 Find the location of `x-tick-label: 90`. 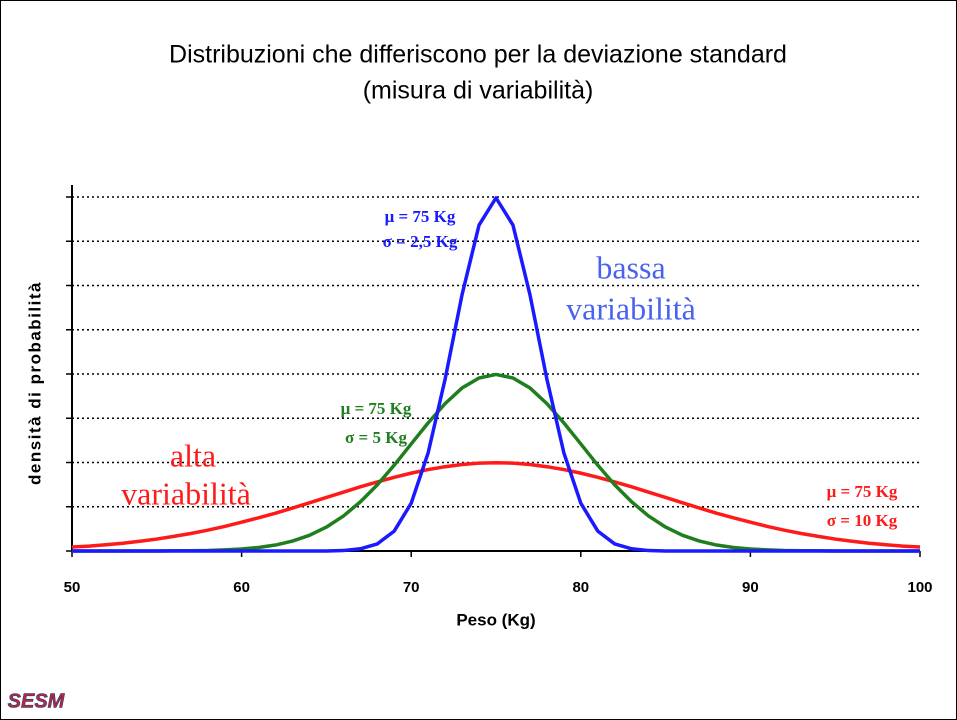

x-tick-label: 90 is located at coordinates (750, 587).